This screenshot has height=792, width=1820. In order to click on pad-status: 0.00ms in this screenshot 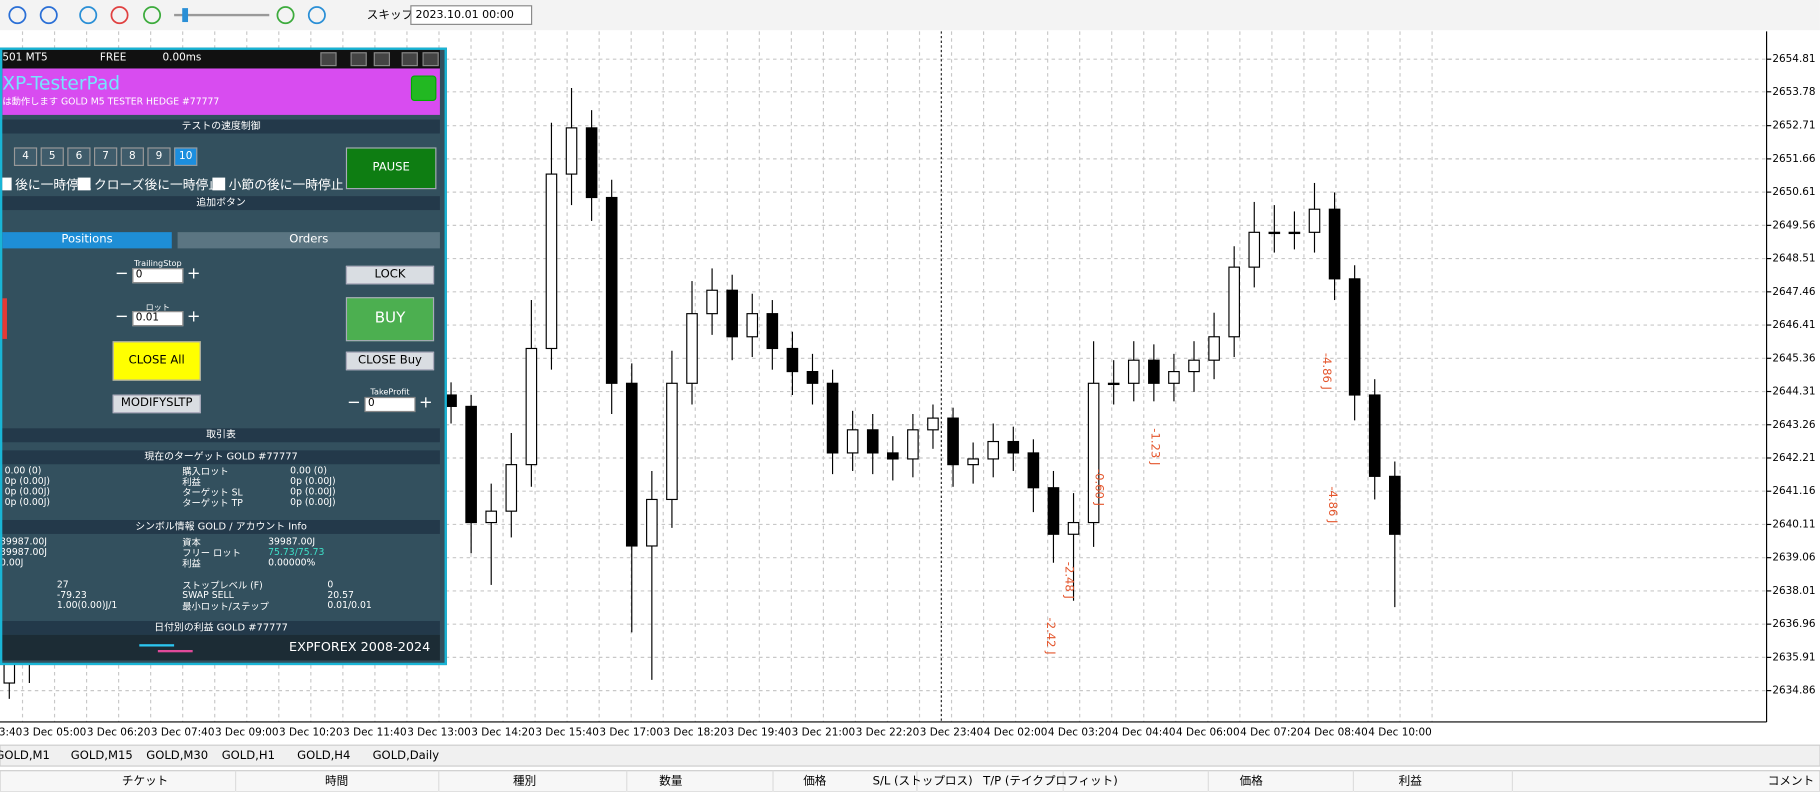, I will do `click(182, 58)`.